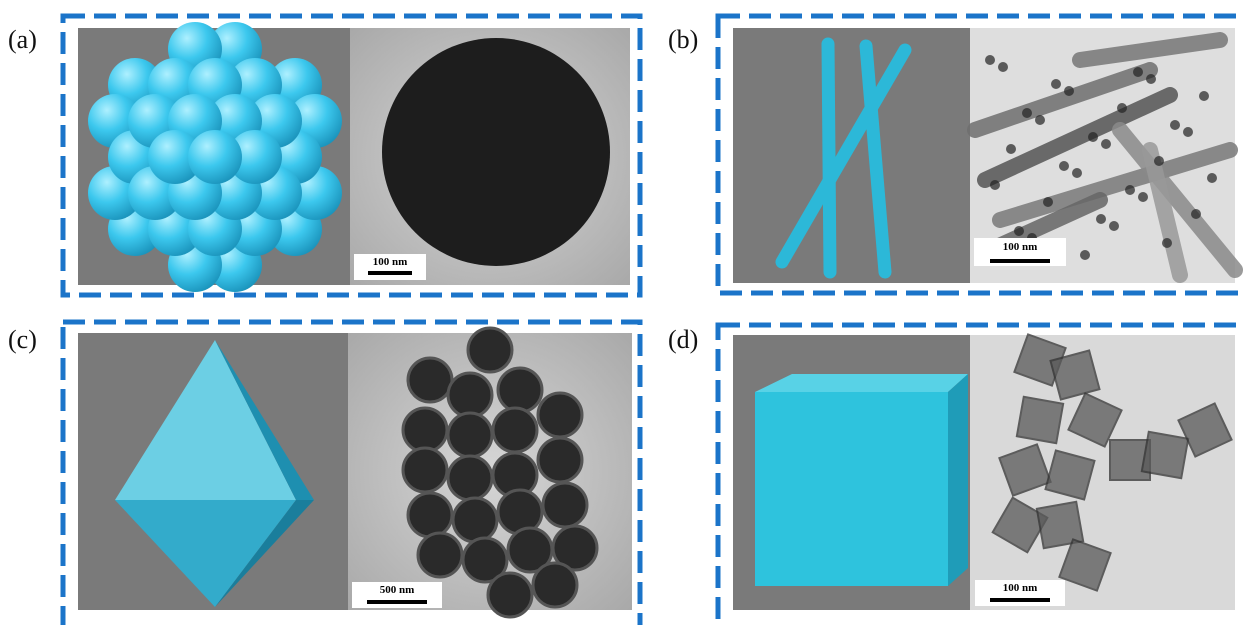 This screenshot has width=1244, height=625. What do you see at coordinates (683, 339) in the screenshot?
I see `panel-label: (d)` at bounding box center [683, 339].